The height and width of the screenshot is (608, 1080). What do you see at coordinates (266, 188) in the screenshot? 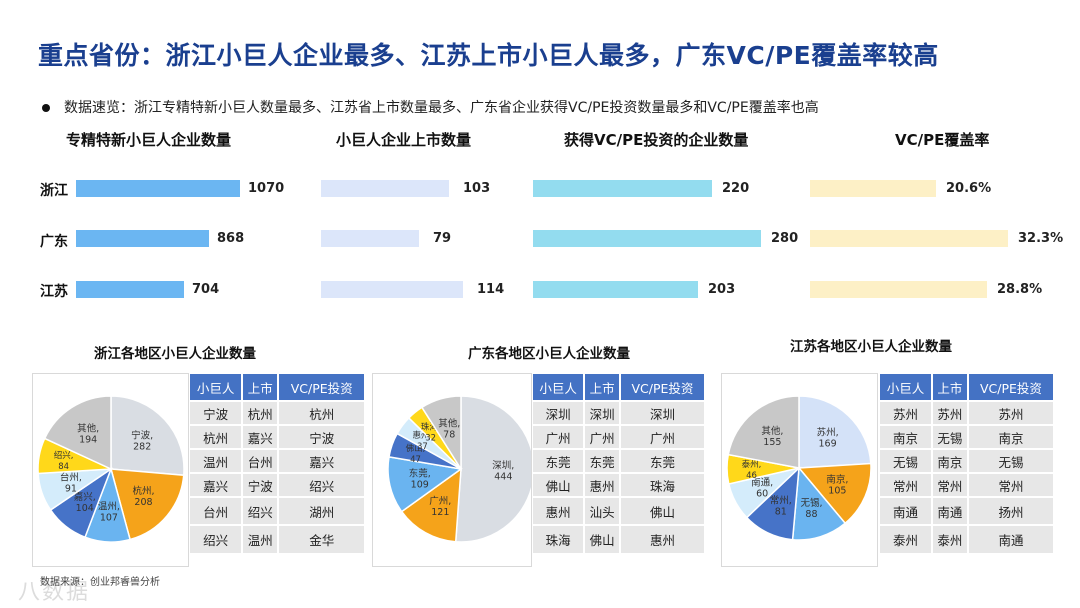
I see `bar-value-label: 1070` at bounding box center [266, 188].